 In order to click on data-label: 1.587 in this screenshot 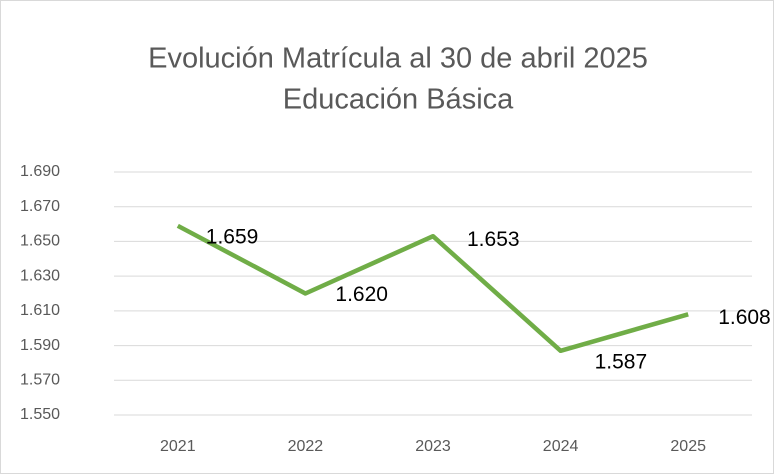, I will do `click(621, 361)`.